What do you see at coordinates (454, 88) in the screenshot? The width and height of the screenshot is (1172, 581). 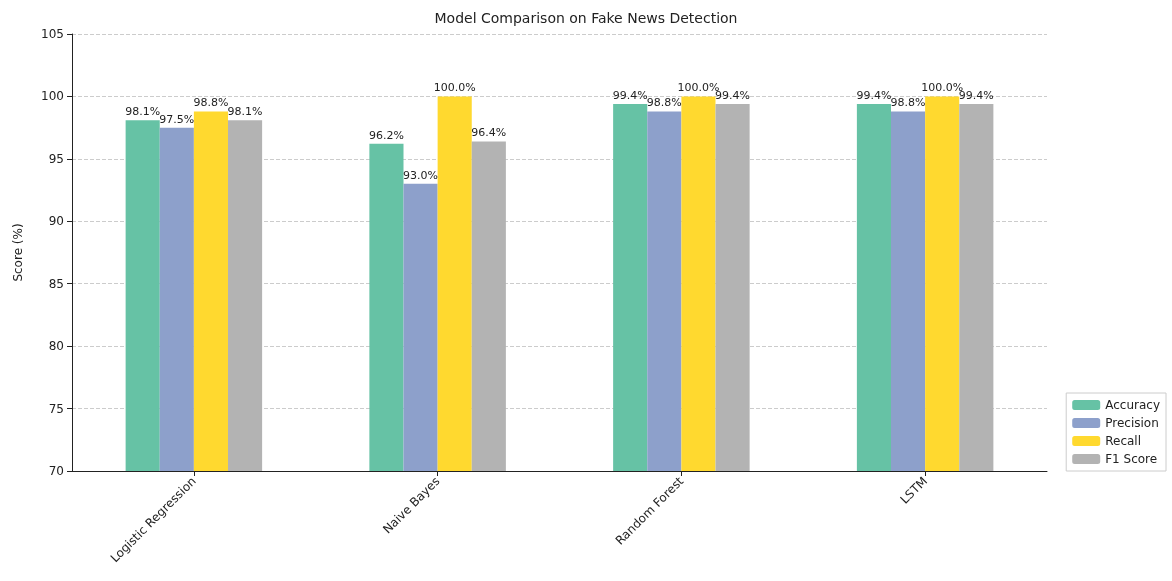 I see `data-label: 100.0%` at bounding box center [454, 88].